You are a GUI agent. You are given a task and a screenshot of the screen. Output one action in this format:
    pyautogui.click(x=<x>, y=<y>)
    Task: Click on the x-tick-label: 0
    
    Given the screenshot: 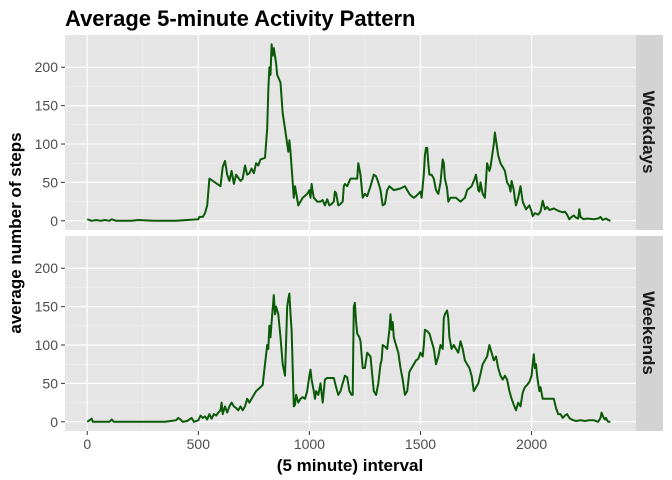 What is the action you would take?
    pyautogui.click(x=87, y=444)
    